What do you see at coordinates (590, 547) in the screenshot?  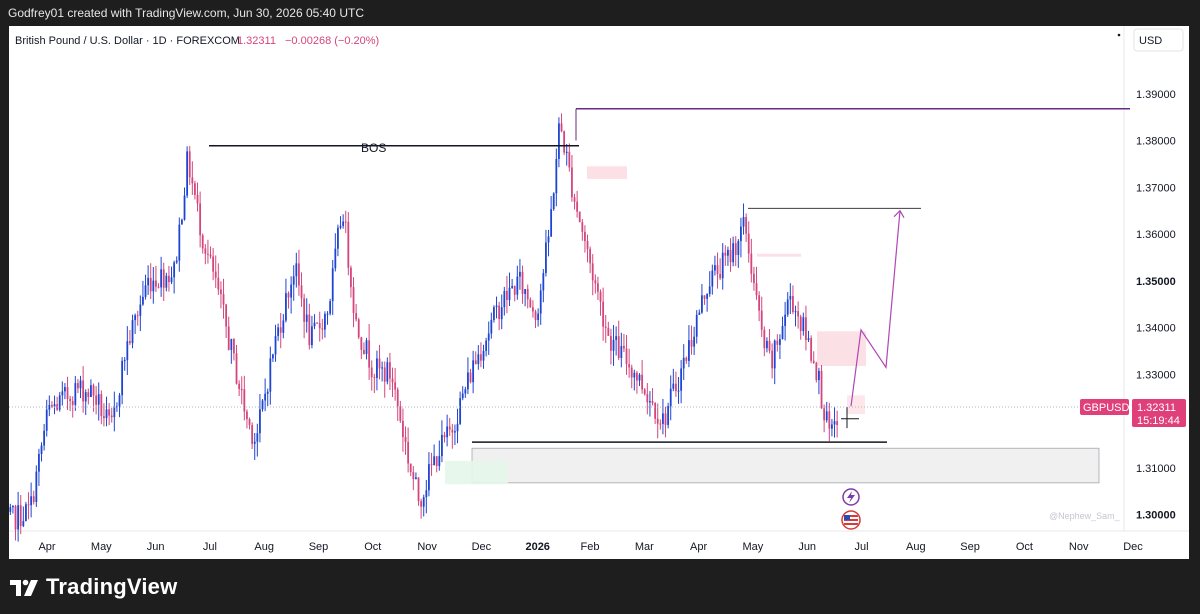 I see `time-tick-label: Feb` at bounding box center [590, 547].